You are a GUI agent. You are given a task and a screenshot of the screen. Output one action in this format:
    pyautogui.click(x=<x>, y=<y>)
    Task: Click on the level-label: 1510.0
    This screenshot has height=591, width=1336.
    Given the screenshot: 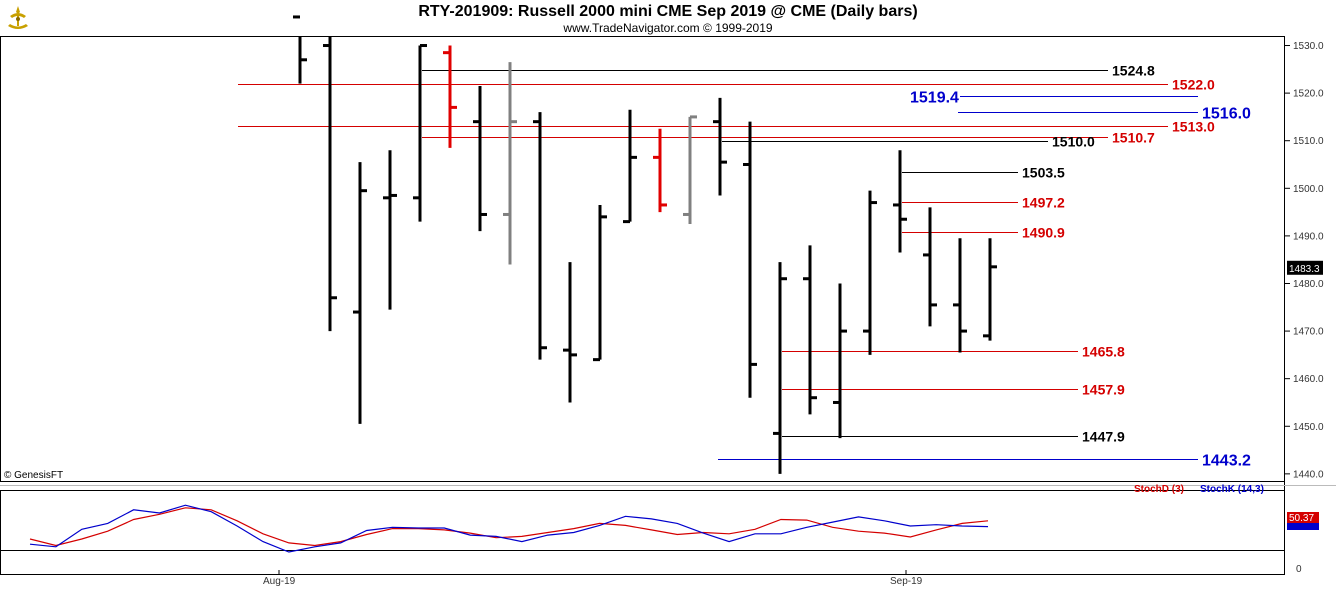 What is the action you would take?
    pyautogui.click(x=1073, y=142)
    